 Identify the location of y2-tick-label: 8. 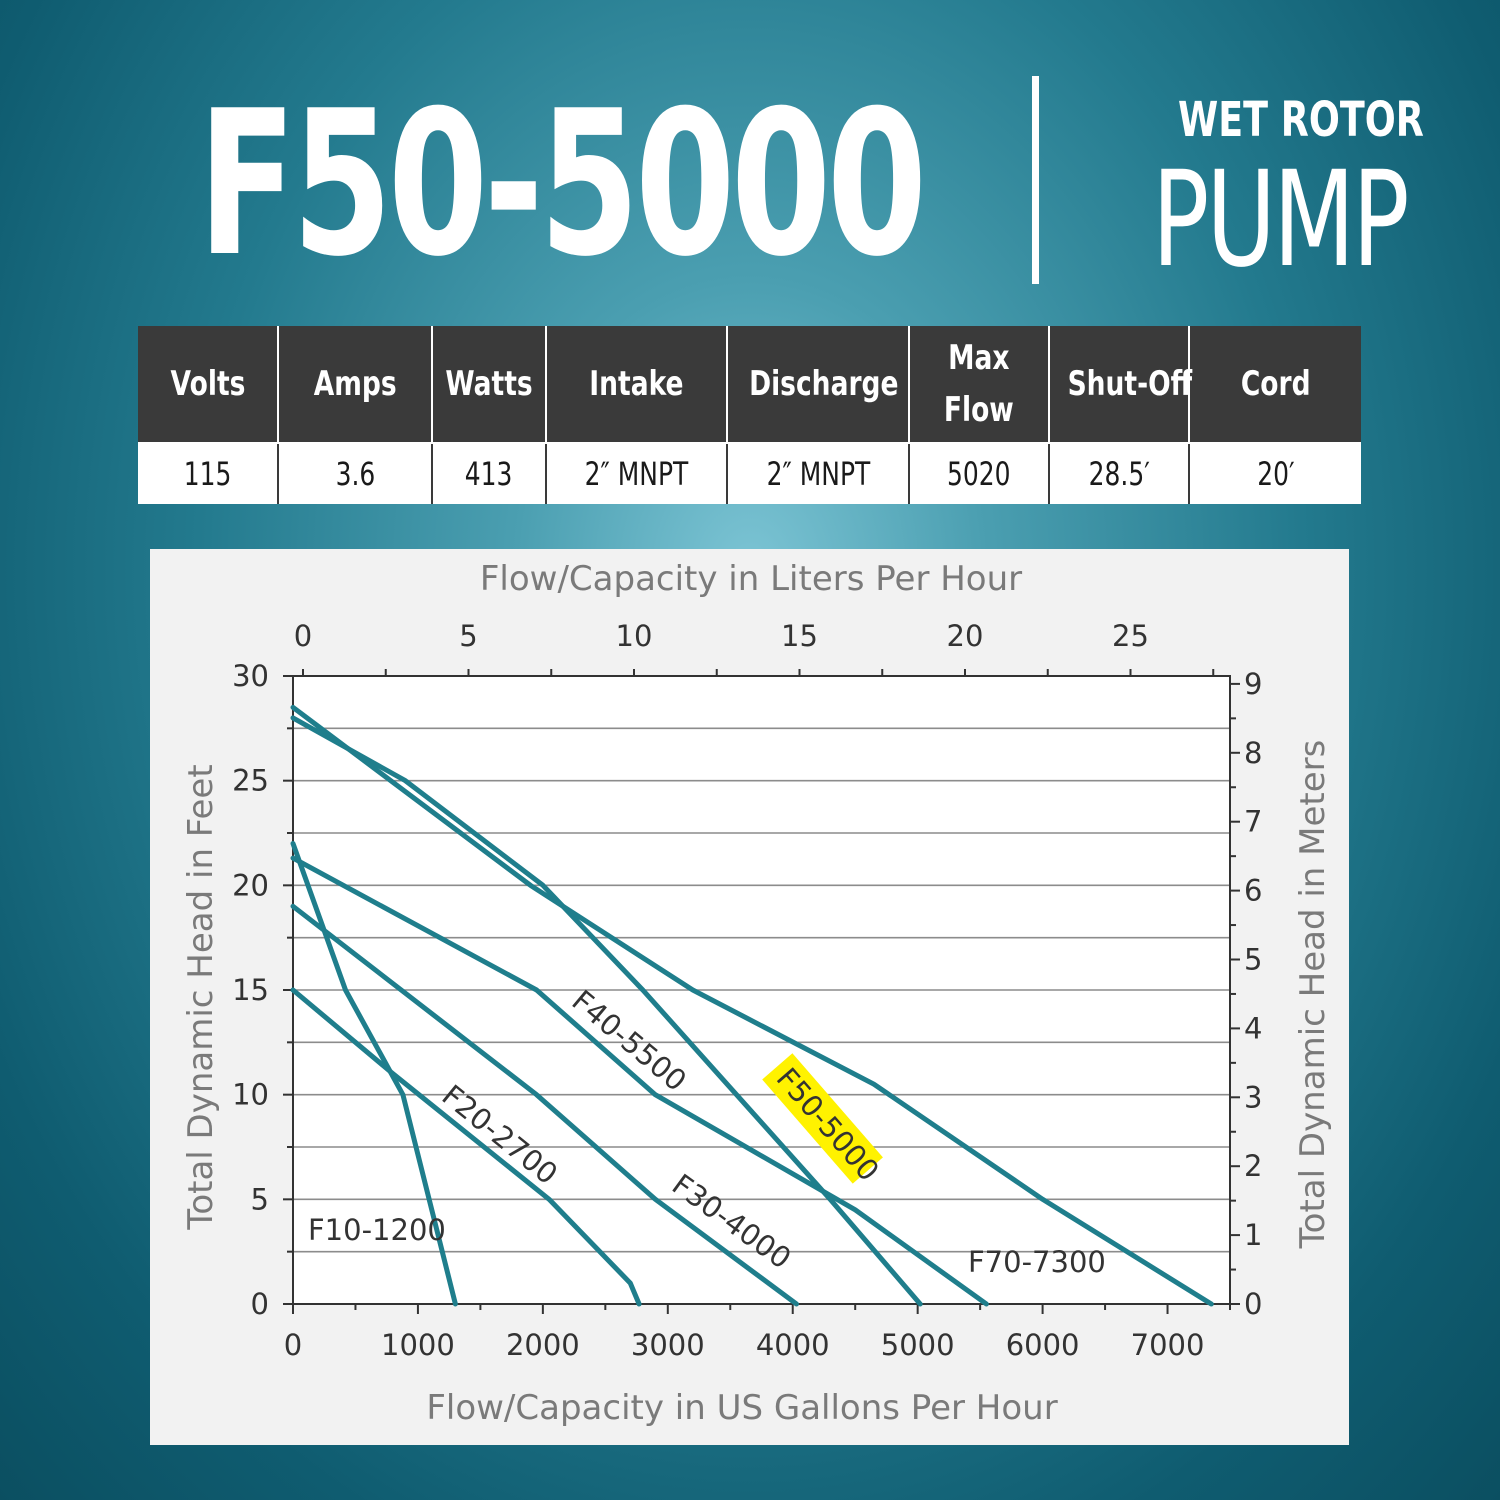
(1253, 753).